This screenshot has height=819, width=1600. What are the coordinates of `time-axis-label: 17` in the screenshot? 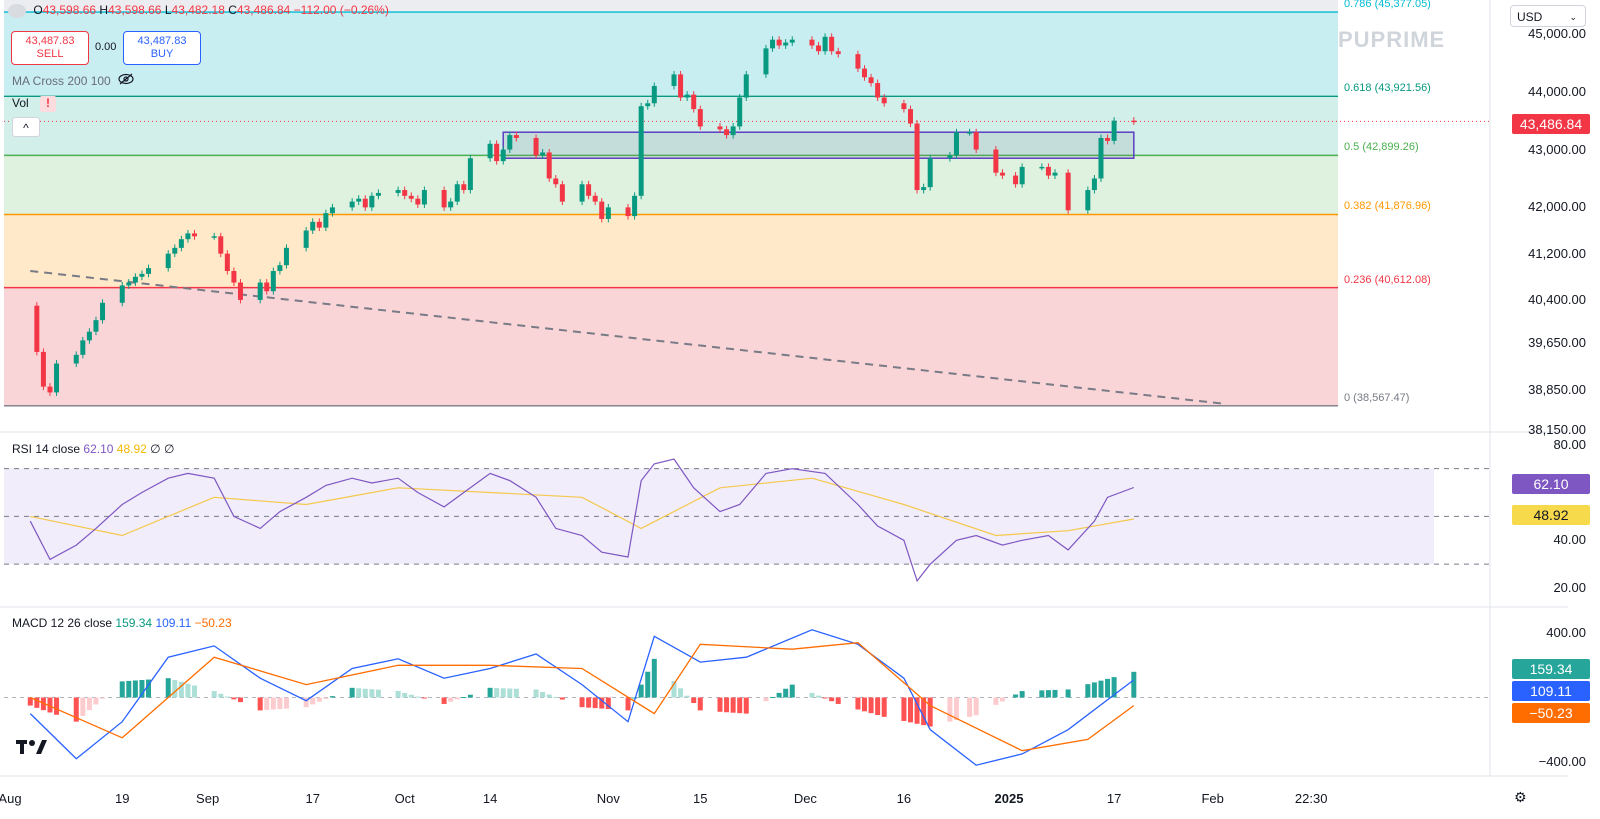 It's located at (312, 798).